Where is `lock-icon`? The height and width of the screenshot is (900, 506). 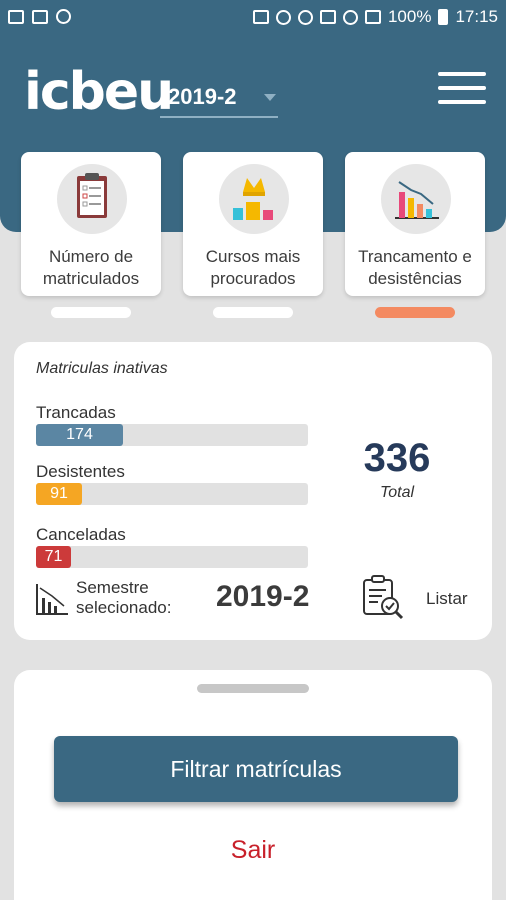 lock-icon is located at coordinates (260, 17).